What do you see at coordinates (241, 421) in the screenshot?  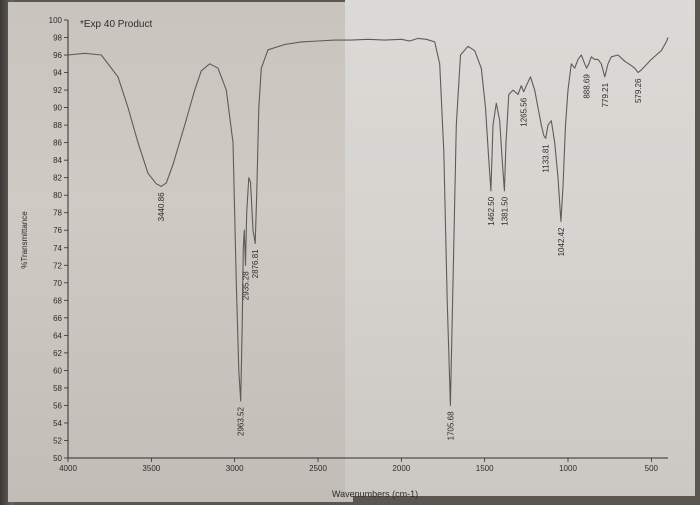 I see `peak-label: 2963.52` at bounding box center [241, 421].